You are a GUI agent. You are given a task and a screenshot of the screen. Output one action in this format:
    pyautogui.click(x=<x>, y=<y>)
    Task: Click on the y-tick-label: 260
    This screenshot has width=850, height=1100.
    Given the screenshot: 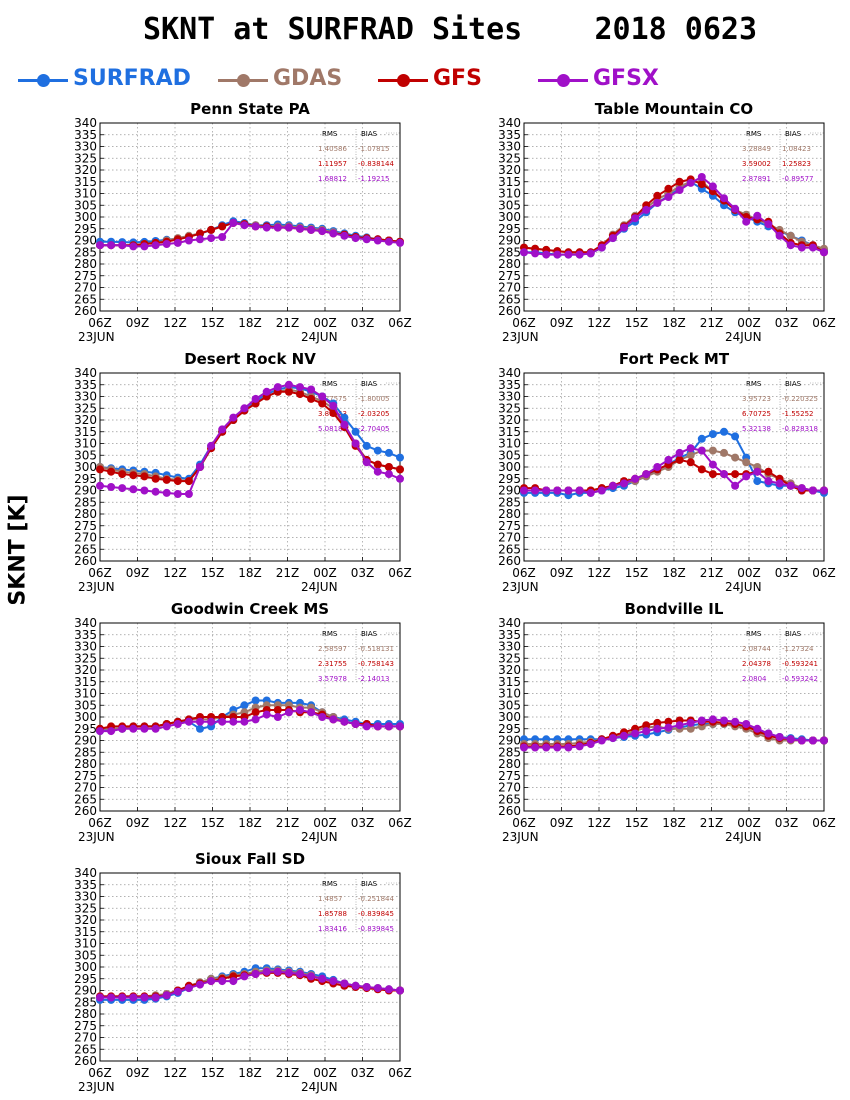 What is the action you would take?
    pyautogui.click(x=85, y=561)
    